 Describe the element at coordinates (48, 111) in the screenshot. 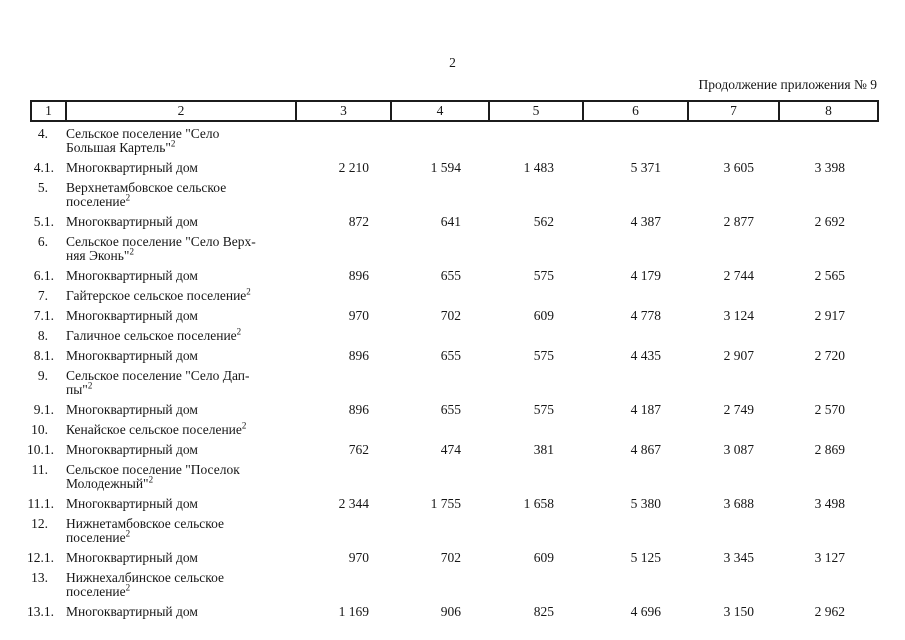

I see `column-header-1: 1` at that location.